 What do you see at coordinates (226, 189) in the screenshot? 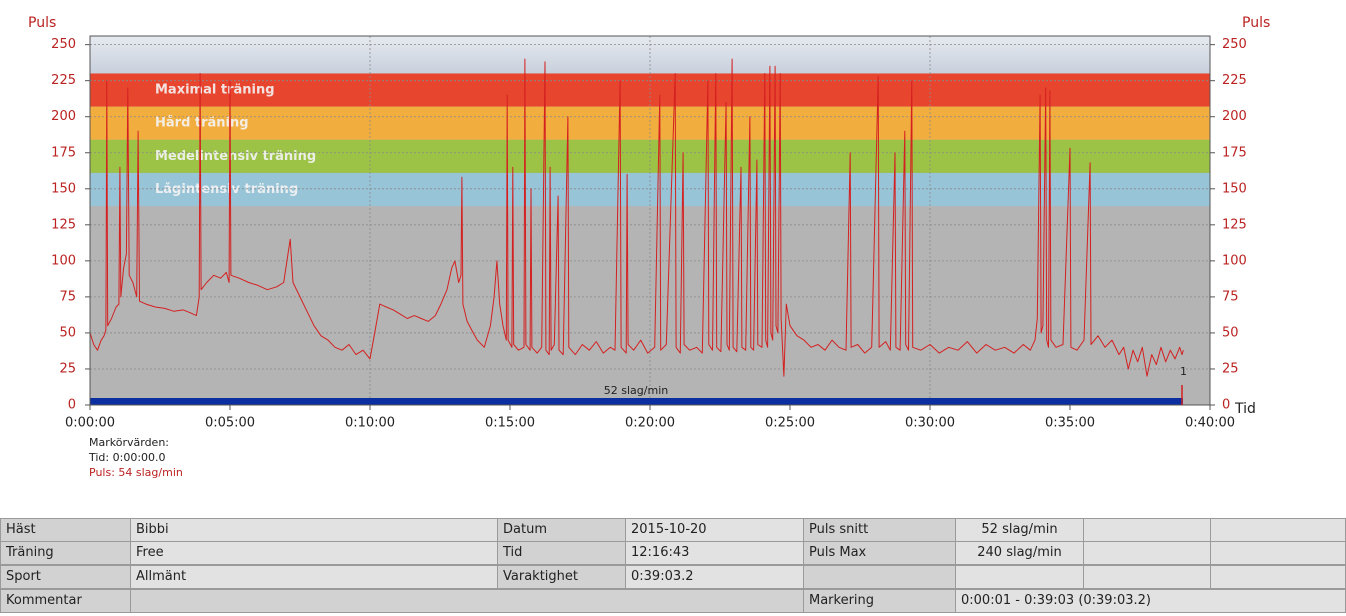
I see `zone-label: Lågintensiv träning` at bounding box center [226, 189].